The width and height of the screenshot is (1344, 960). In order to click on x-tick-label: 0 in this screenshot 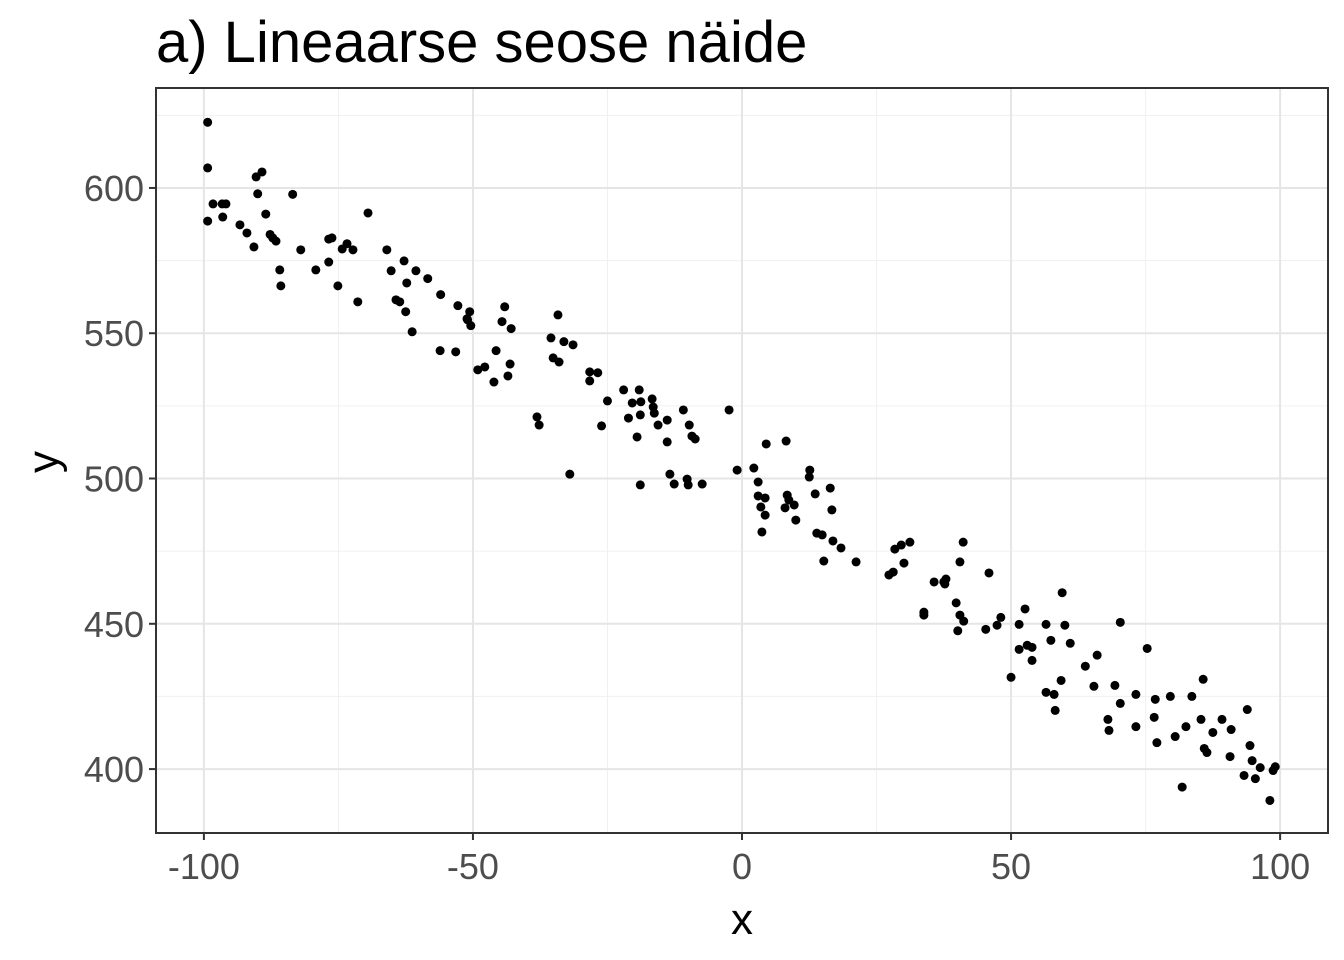, I will do `click(742, 866)`.